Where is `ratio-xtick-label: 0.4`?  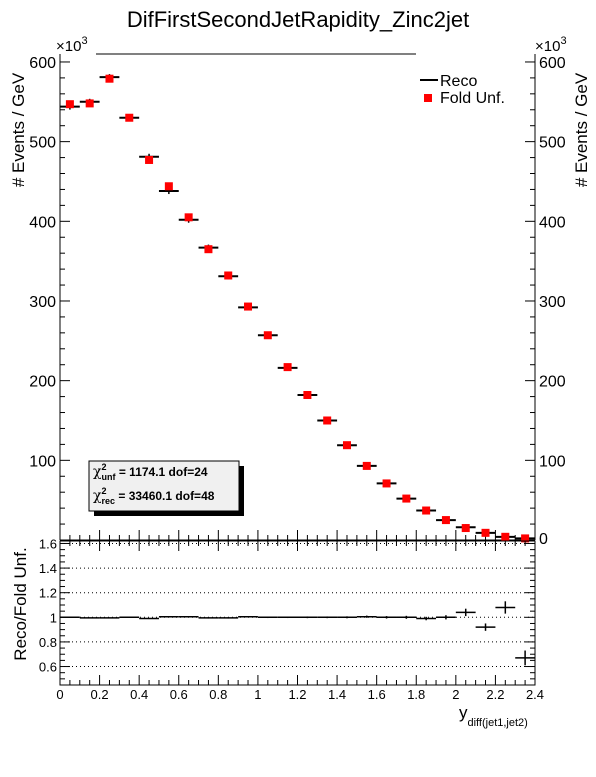 ratio-xtick-label: 0.4 is located at coordinates (139, 694).